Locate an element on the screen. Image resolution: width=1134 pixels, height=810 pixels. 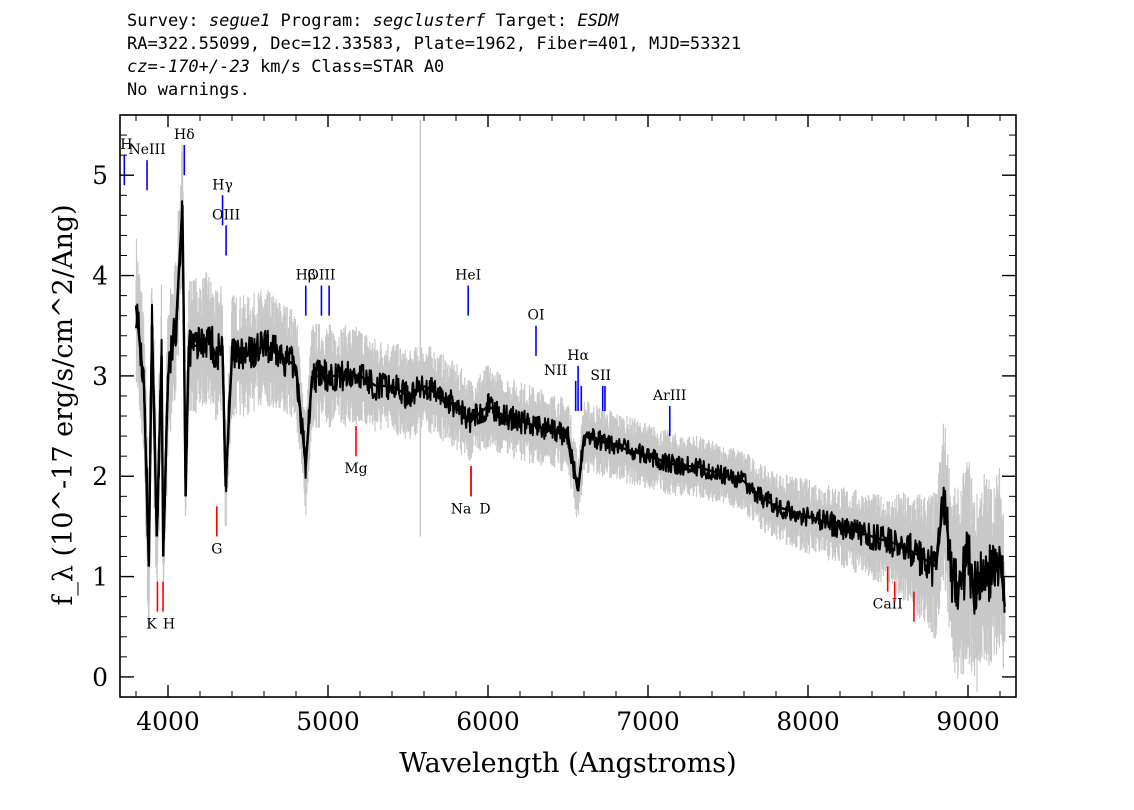
y-axis-title: f_λ (10^-17 erg/s/cm^2/Ang) is located at coordinates (63, 404).